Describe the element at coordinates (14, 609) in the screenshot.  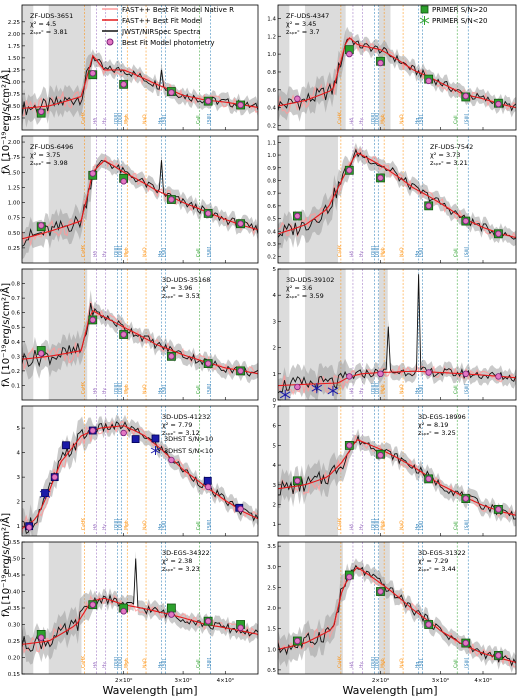
I see `y-tick-label: 0.35` at that location.